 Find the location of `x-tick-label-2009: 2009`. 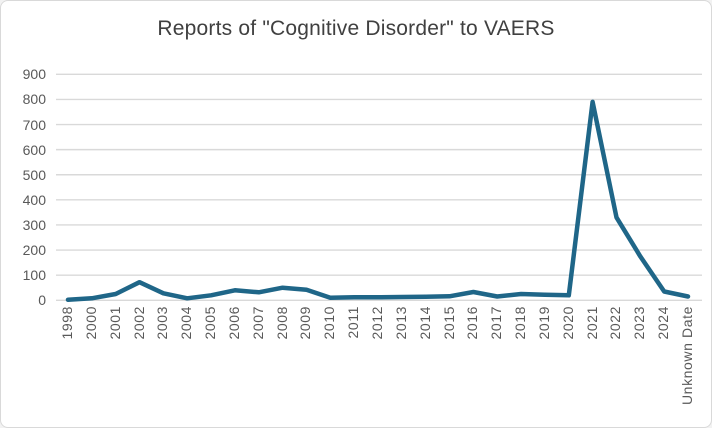

x-tick-label-2009: 2009 is located at coordinates (305, 323).